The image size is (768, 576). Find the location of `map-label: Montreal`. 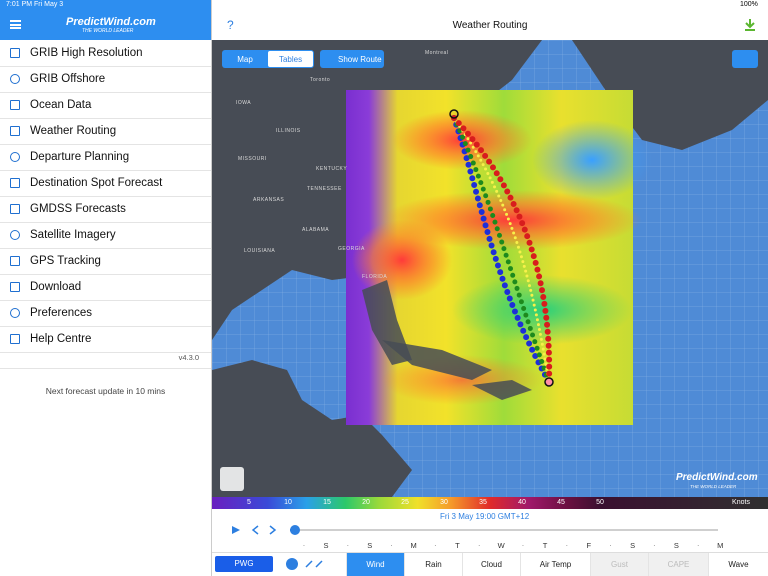

map-label: Montreal is located at coordinates (437, 53).